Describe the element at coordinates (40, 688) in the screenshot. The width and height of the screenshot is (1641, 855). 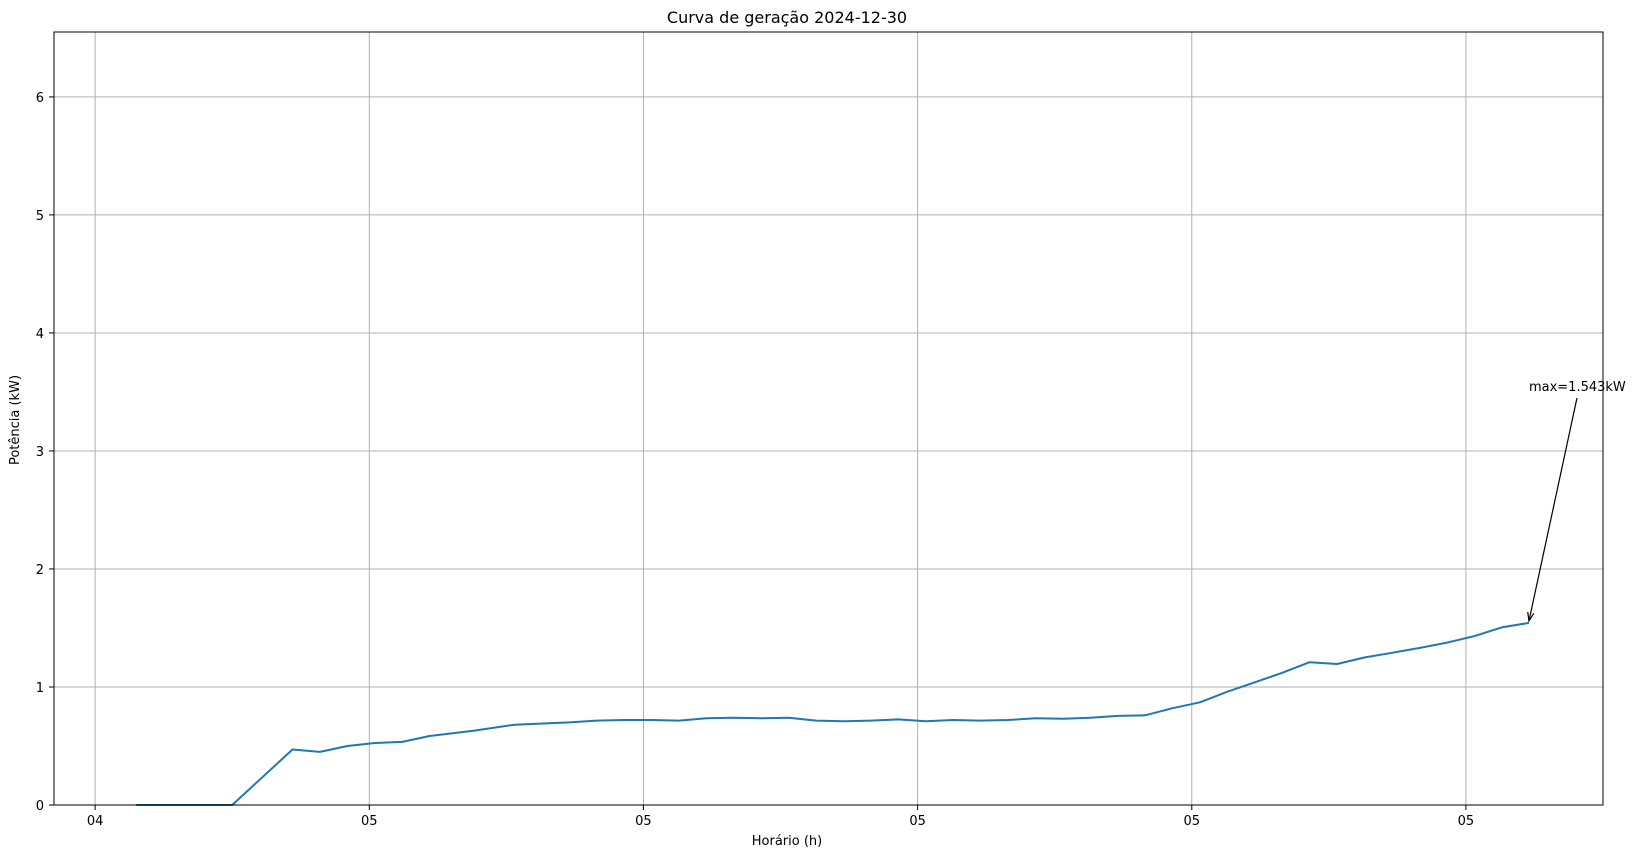
I see `y-tick-label: 1` at that location.